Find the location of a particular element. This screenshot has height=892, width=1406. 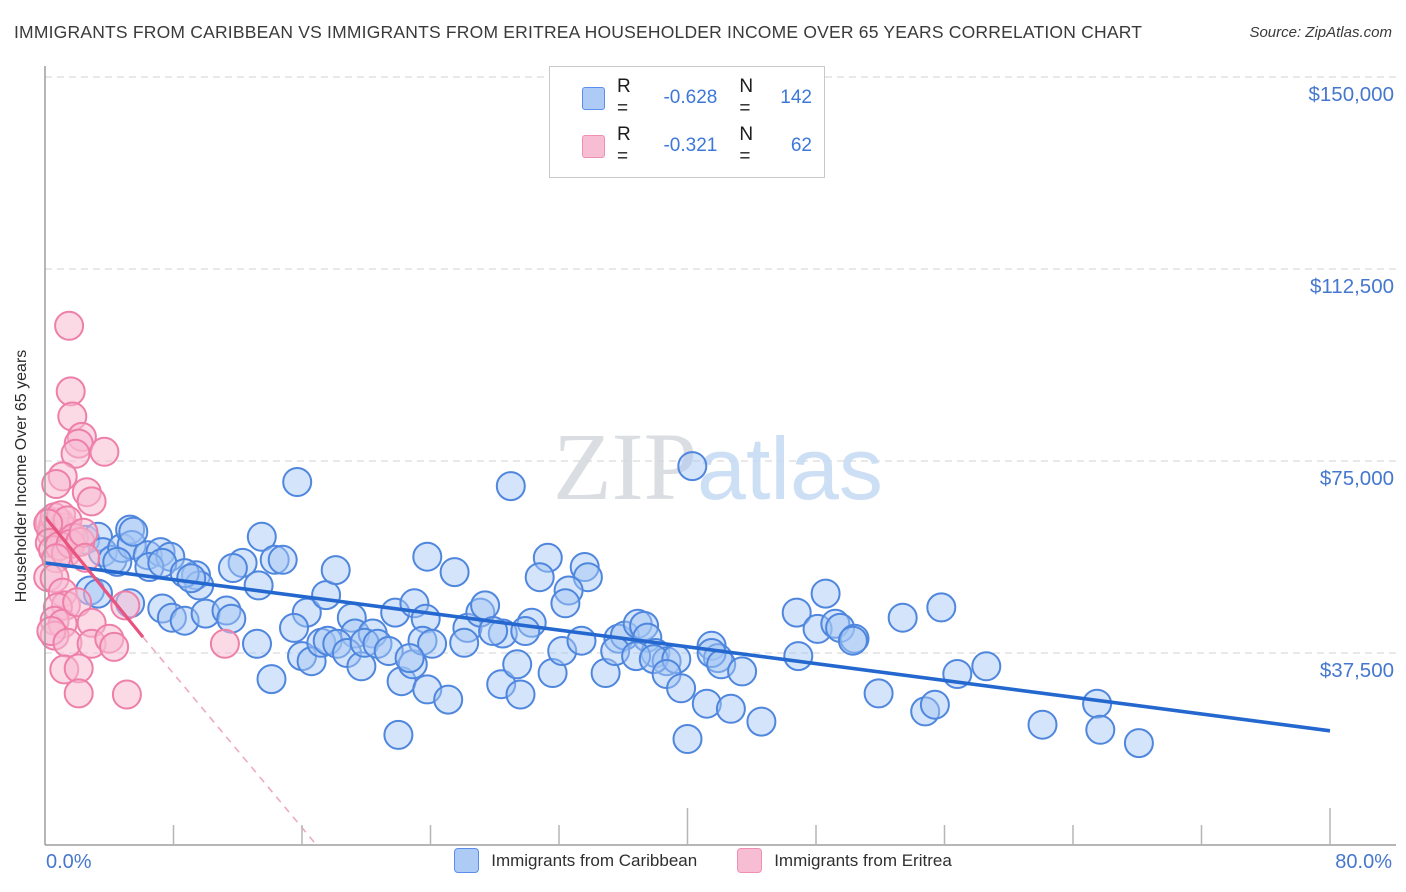

trend-line is located at coordinates (230, 741).